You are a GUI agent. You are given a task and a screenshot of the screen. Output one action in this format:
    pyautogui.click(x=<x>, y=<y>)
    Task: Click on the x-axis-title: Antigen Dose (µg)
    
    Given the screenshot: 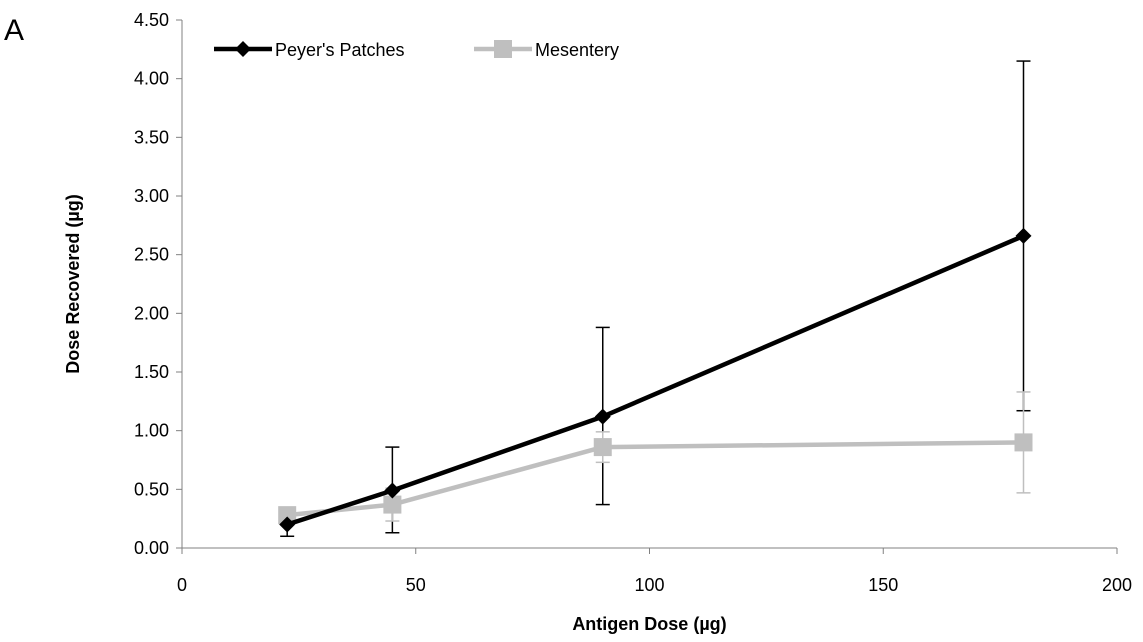 What is the action you would take?
    pyautogui.click(x=649, y=624)
    